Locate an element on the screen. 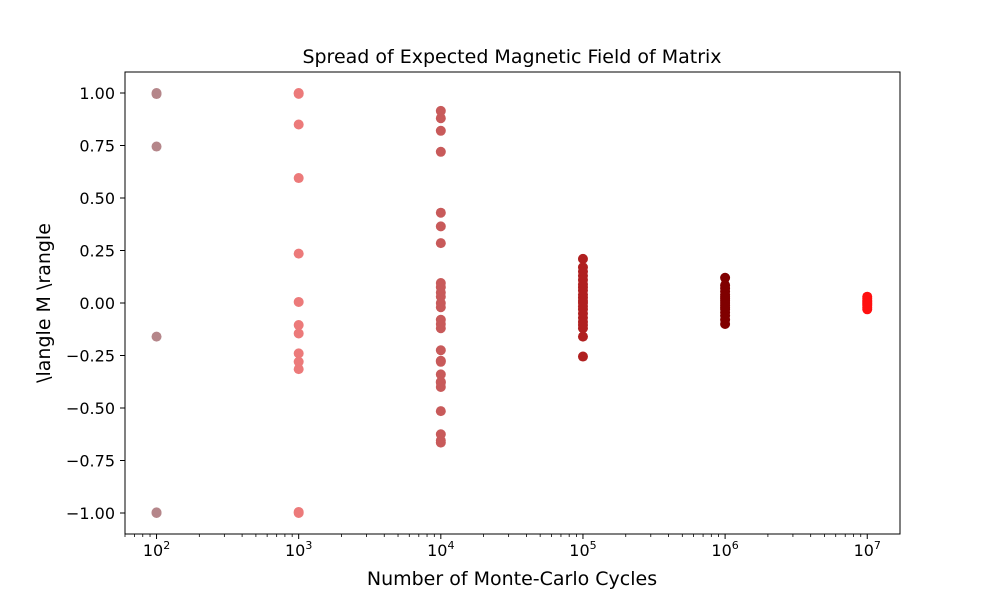 This screenshot has width=1000, height=600. y-tick-label: −0.75 is located at coordinates (90, 461).